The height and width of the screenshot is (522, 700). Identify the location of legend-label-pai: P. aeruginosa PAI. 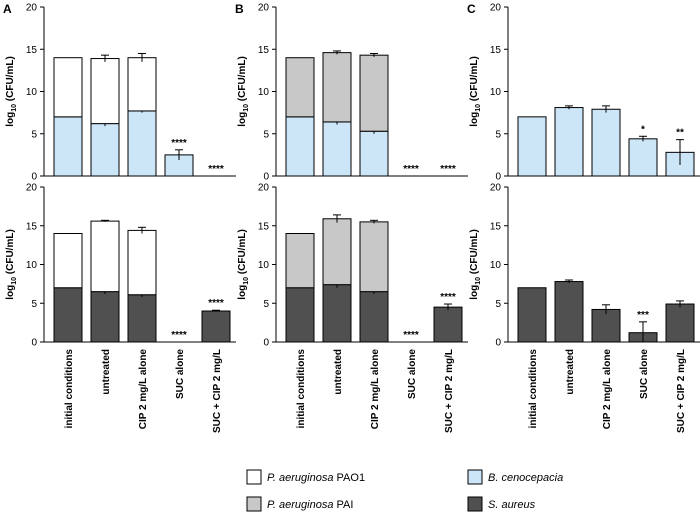
(310, 505).